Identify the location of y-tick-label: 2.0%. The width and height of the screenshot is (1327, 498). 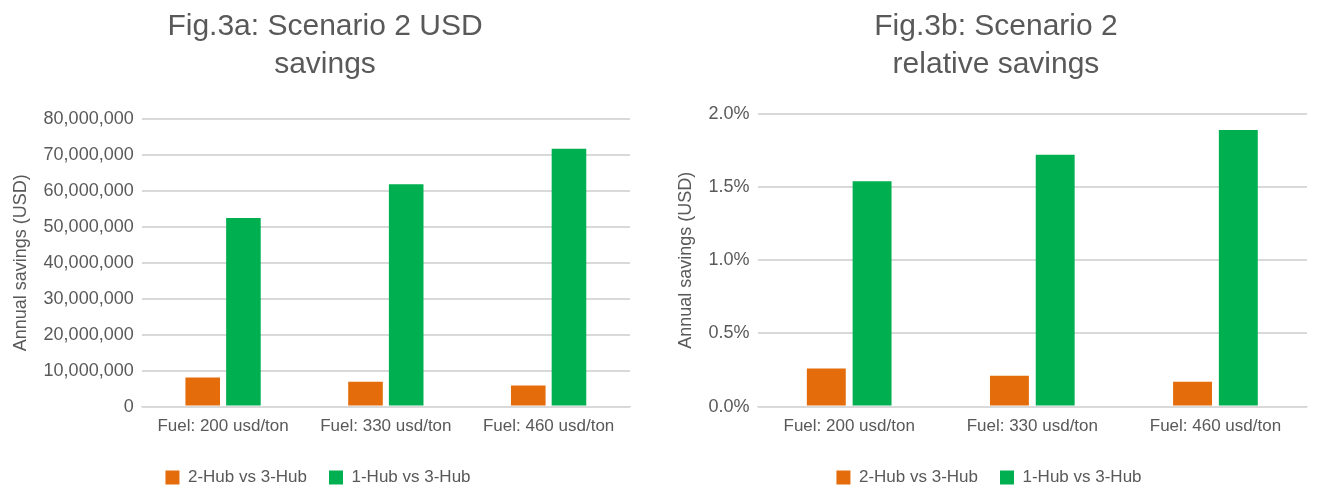
(729, 112).